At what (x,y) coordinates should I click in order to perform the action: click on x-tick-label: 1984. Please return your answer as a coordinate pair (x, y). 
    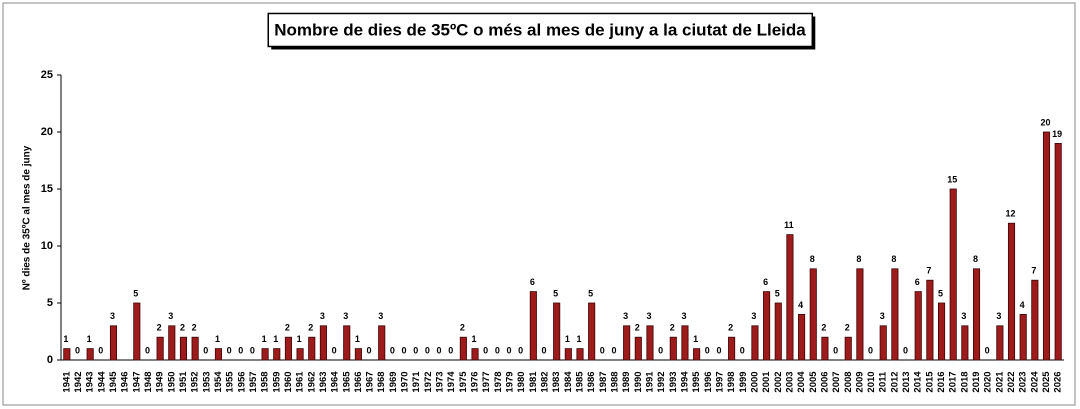
    Looking at the image, I should click on (568, 382).